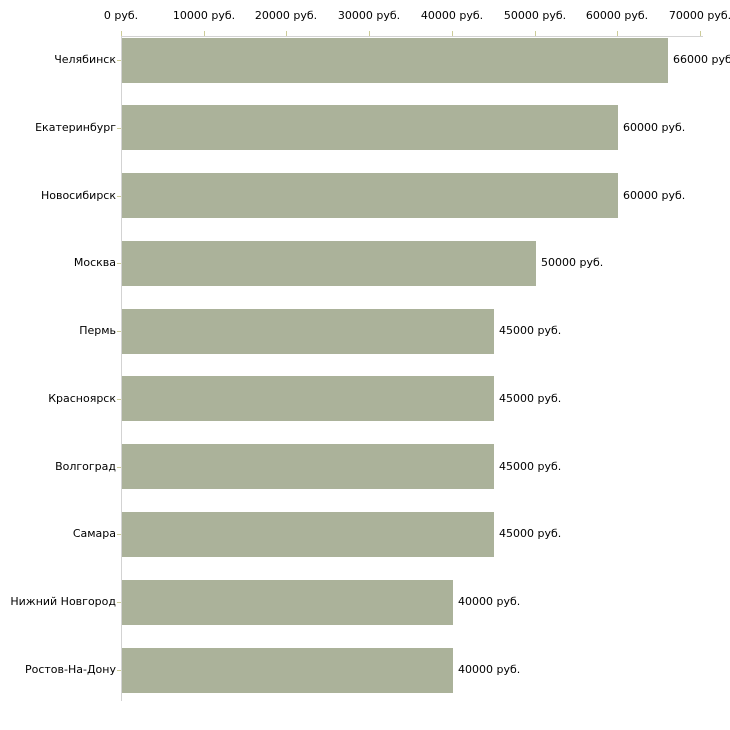 The width and height of the screenshot is (730, 730). I want to click on category-label: Красноярск, so click(82, 398).